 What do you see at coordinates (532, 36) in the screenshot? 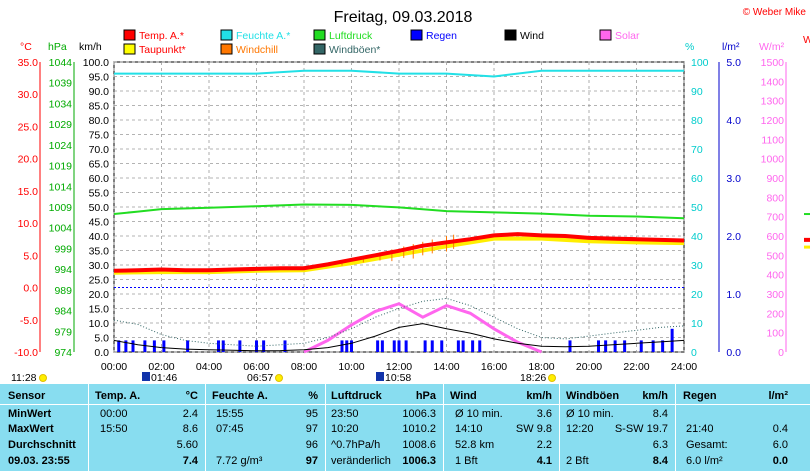
I see `legend-label: Wind` at bounding box center [532, 36].